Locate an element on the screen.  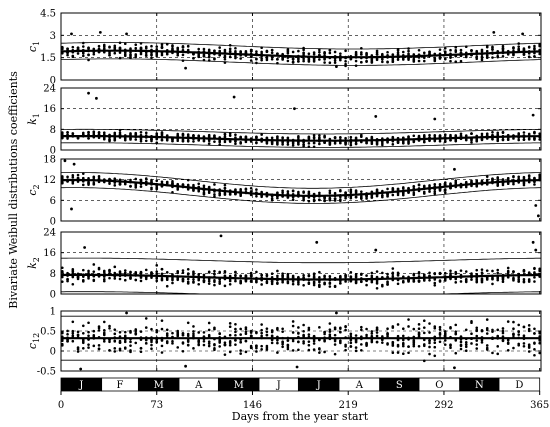
mean-line is located at coordinates (301, 138).